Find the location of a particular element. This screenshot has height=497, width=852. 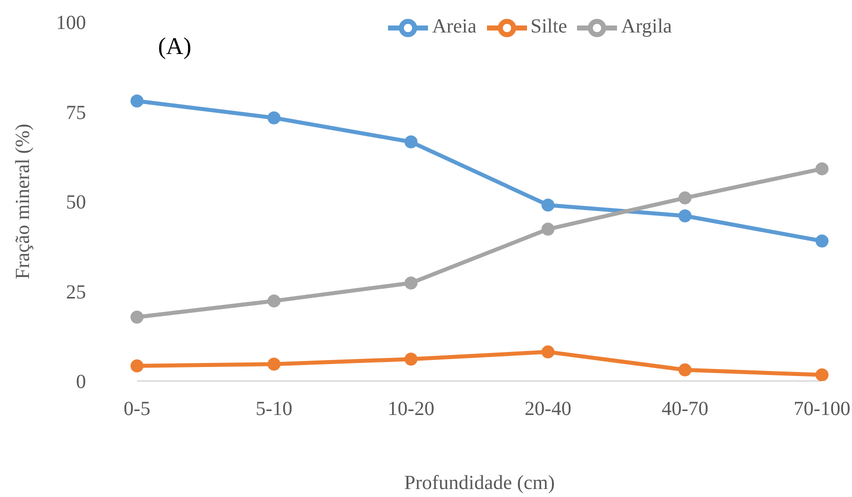

legend-label: Silte is located at coordinates (549, 27).